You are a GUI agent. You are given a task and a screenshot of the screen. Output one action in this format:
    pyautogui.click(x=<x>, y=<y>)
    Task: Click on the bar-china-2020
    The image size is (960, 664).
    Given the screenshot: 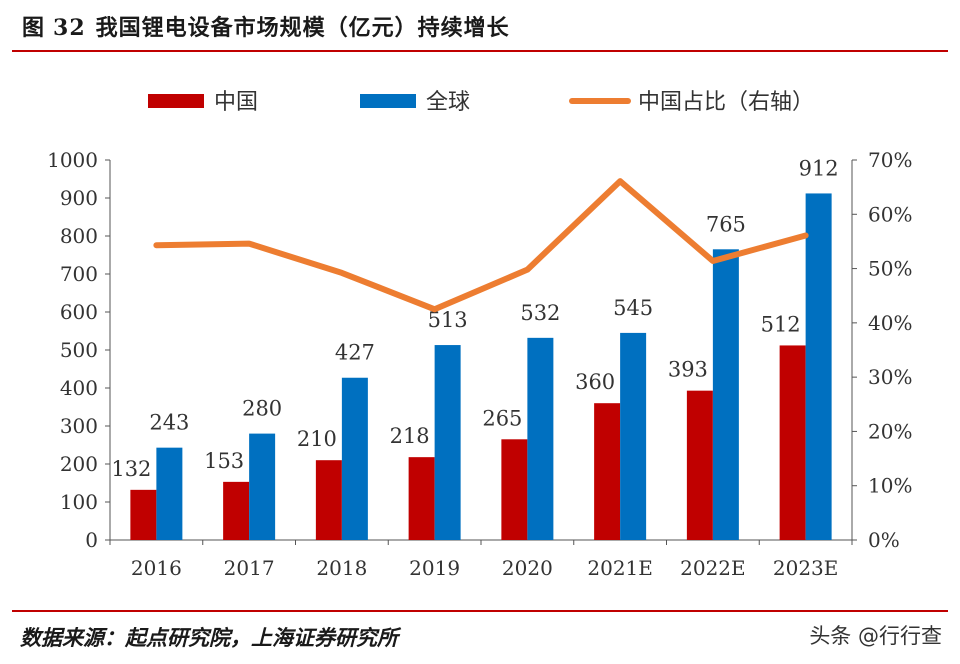 What is the action you would take?
    pyautogui.click(x=514, y=489)
    